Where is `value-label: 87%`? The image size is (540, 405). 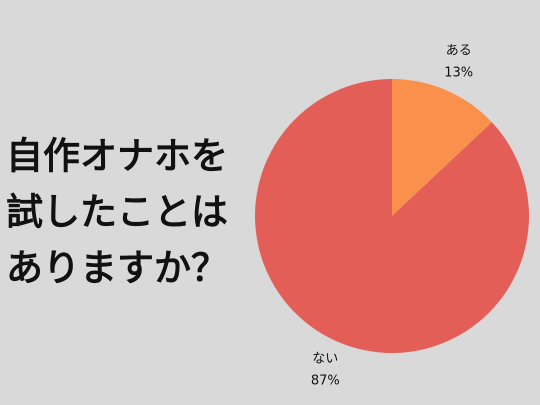 value-label: 87% is located at coordinates (325, 381).